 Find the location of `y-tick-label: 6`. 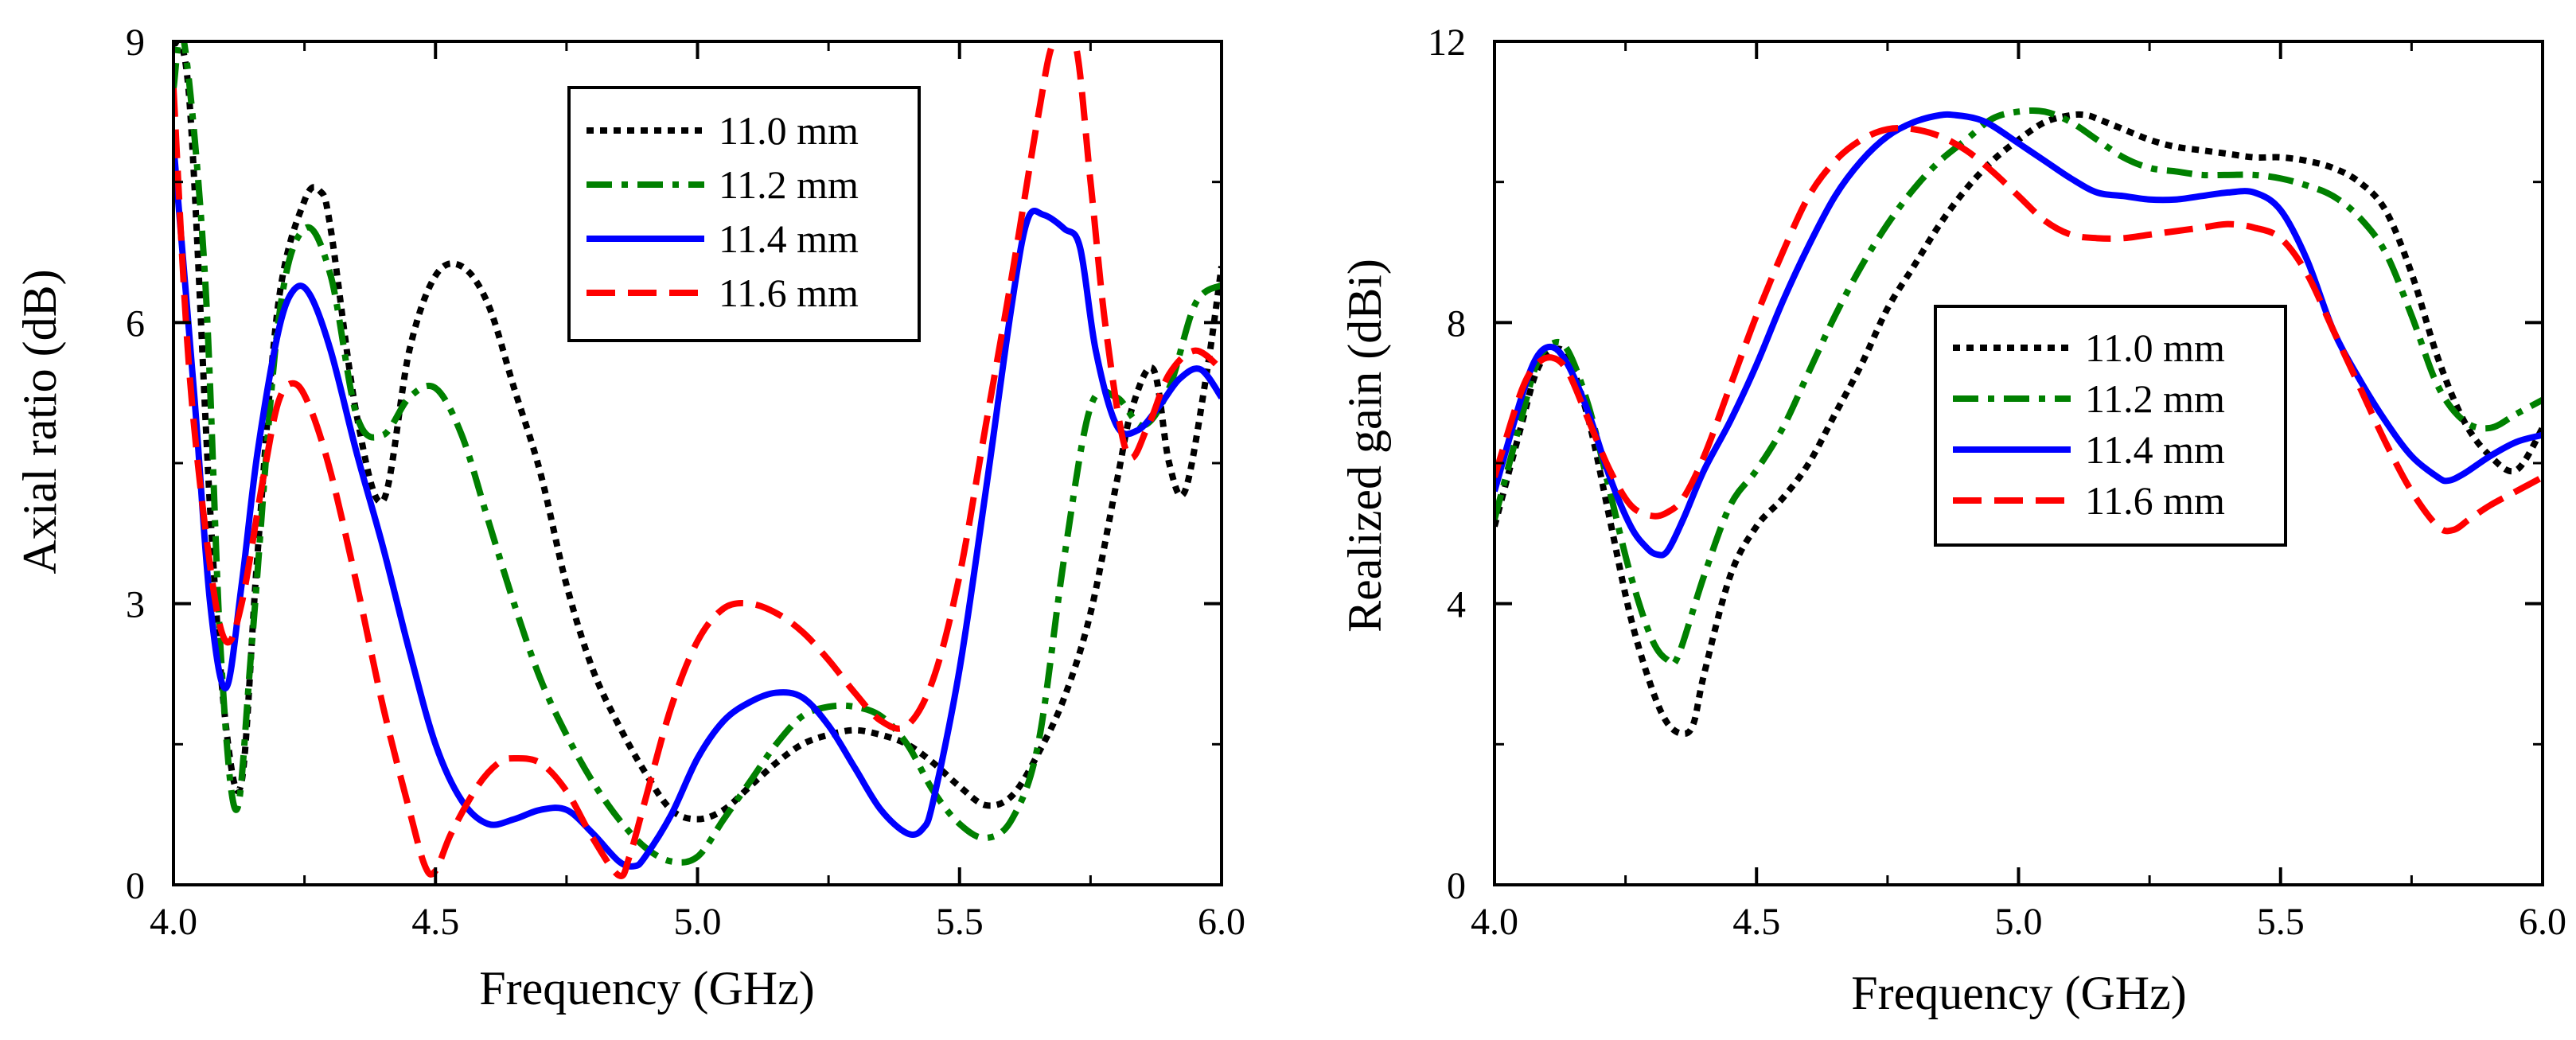

y-tick-label: 6 is located at coordinates (135, 323).